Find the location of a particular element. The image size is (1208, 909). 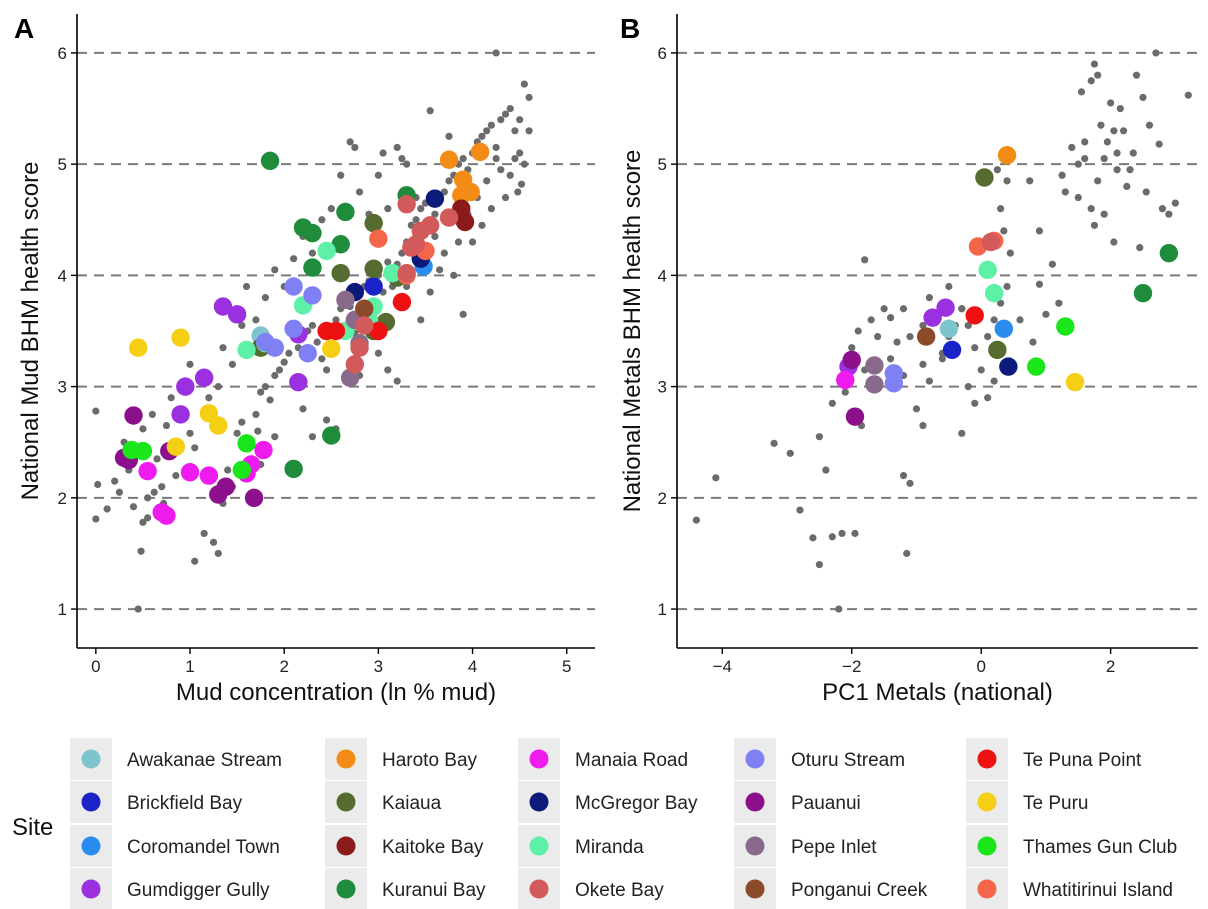

legend-entry: Miranda is located at coordinates (581, 846).